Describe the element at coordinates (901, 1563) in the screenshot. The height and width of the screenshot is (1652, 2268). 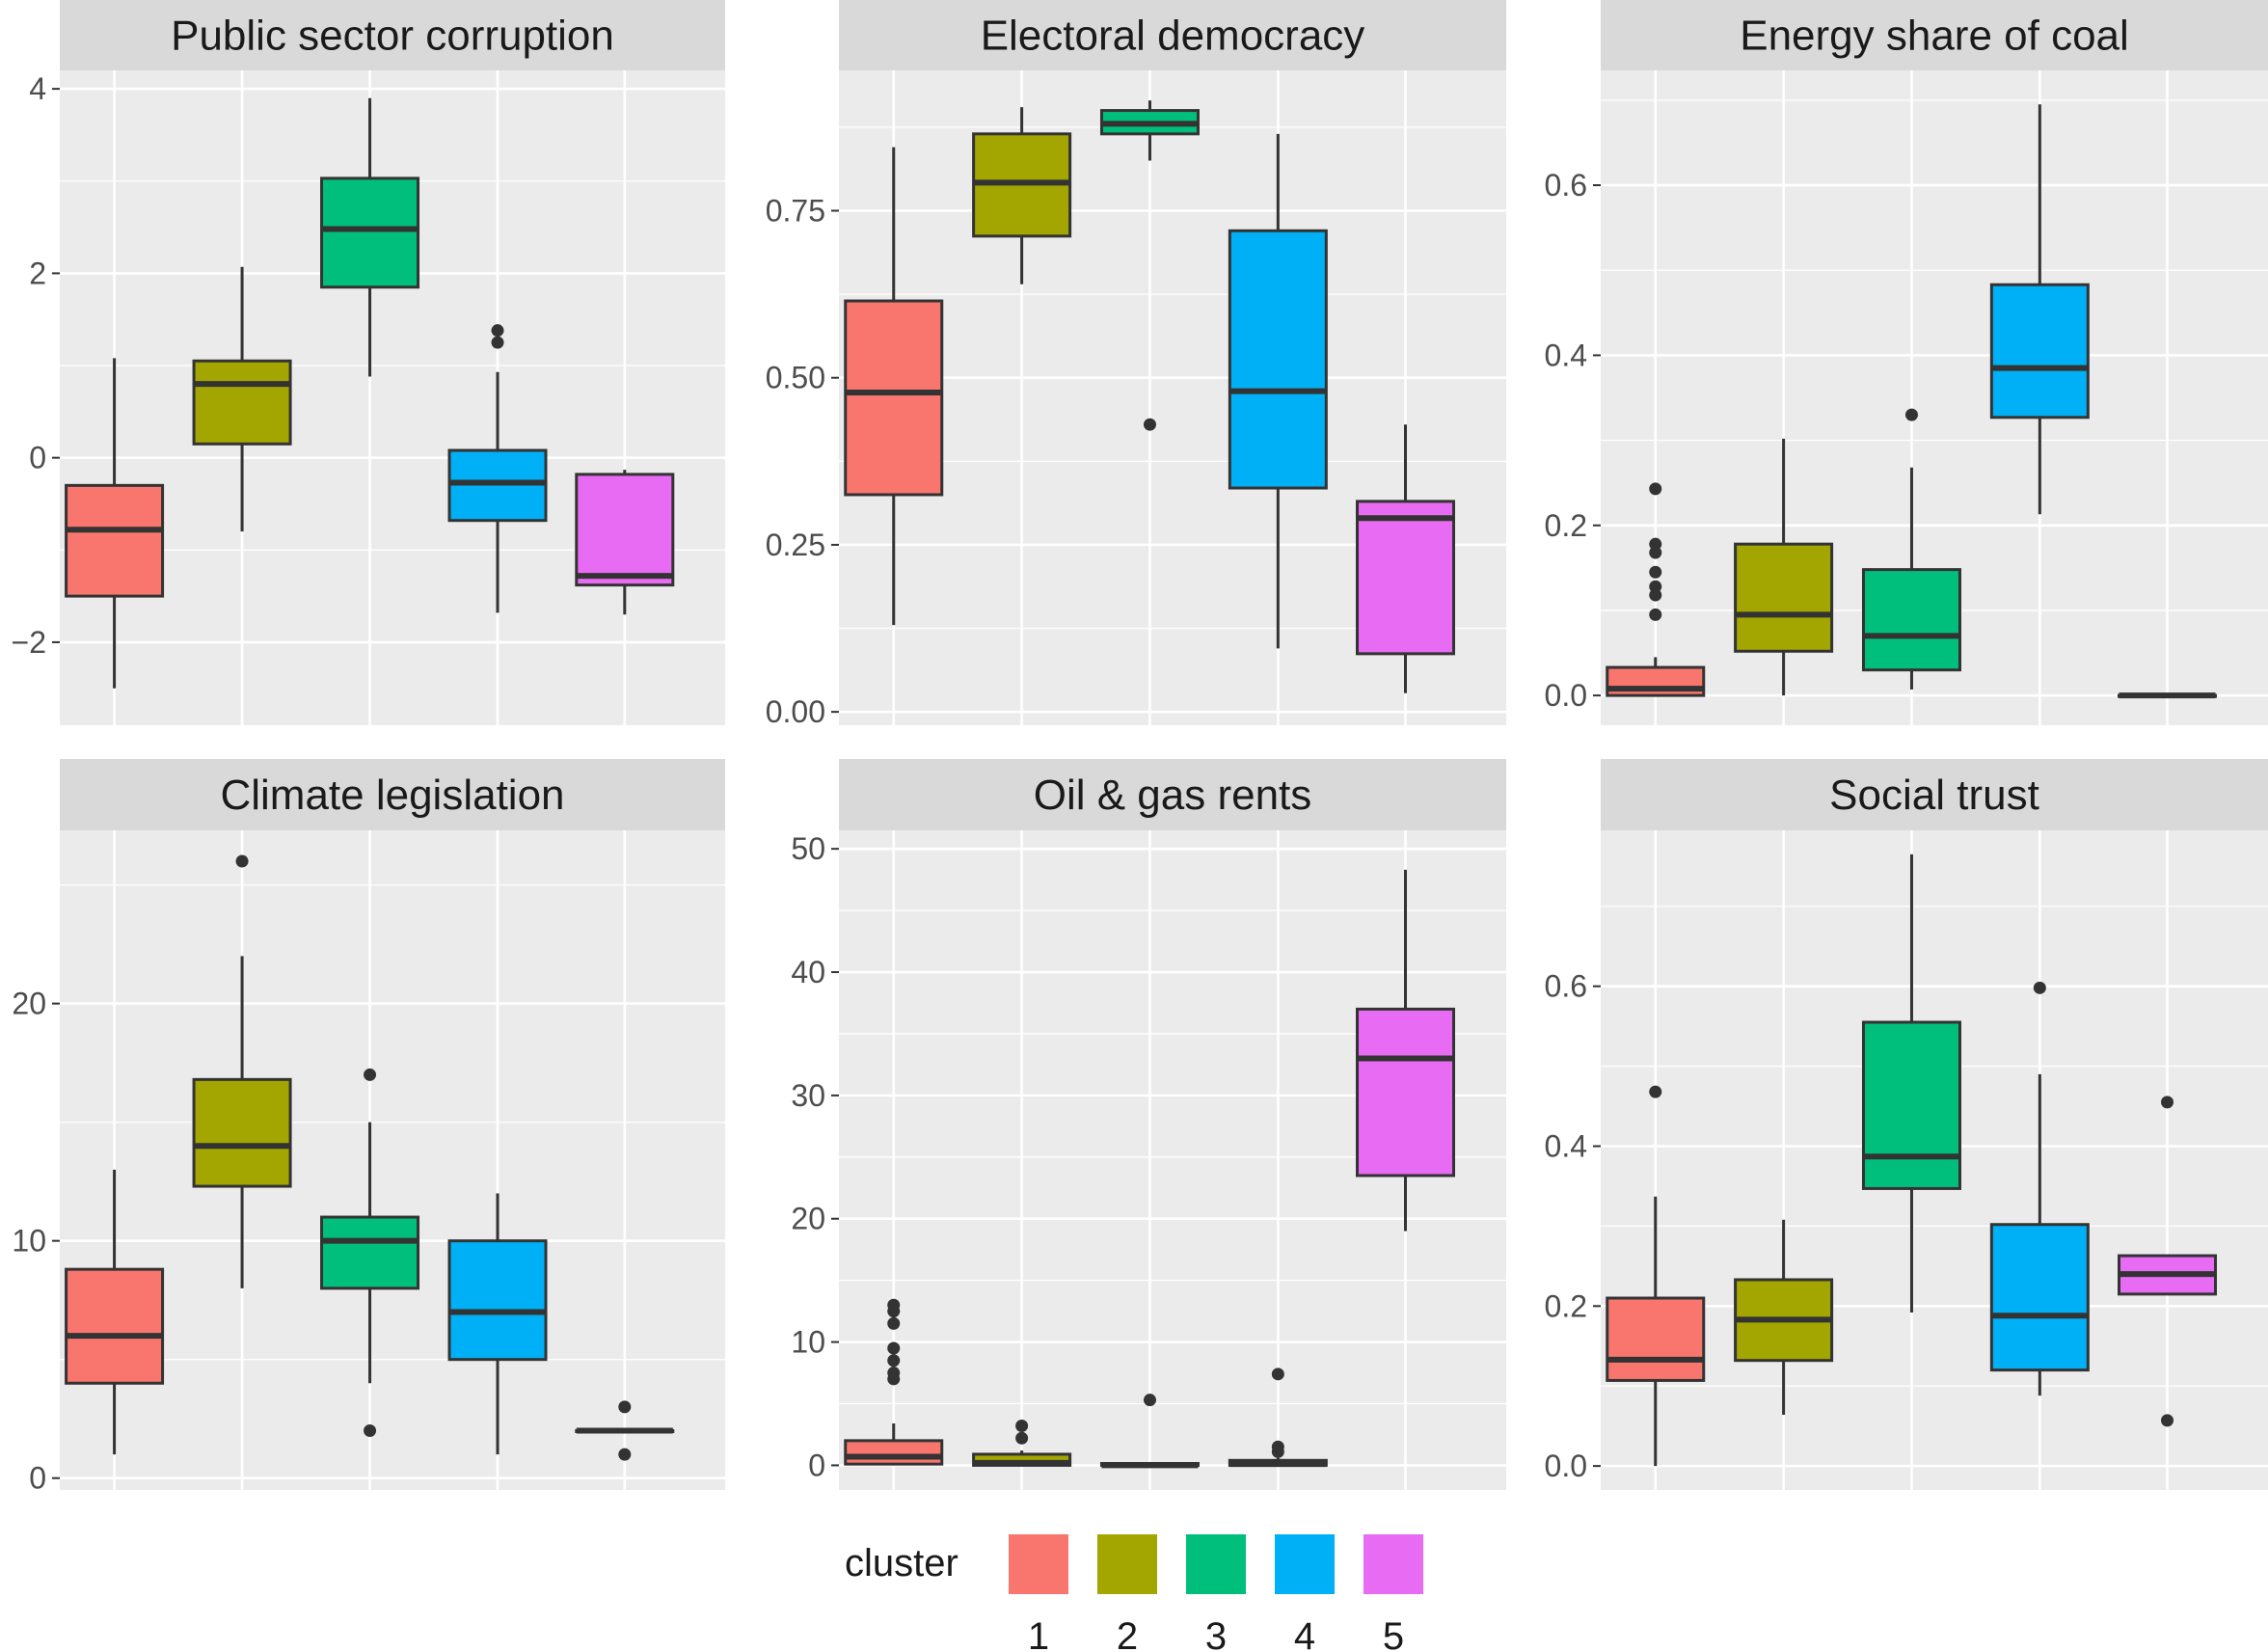
I see `legend-title: cluster` at that location.